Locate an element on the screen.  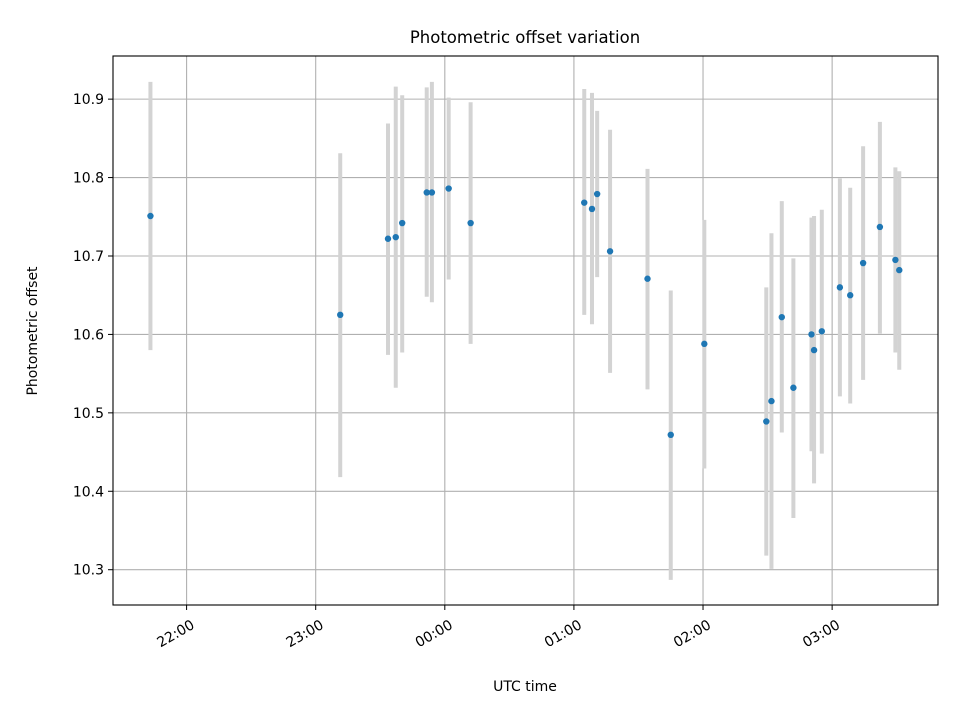
y-tick-label: 10.4 is located at coordinates (88, 492).